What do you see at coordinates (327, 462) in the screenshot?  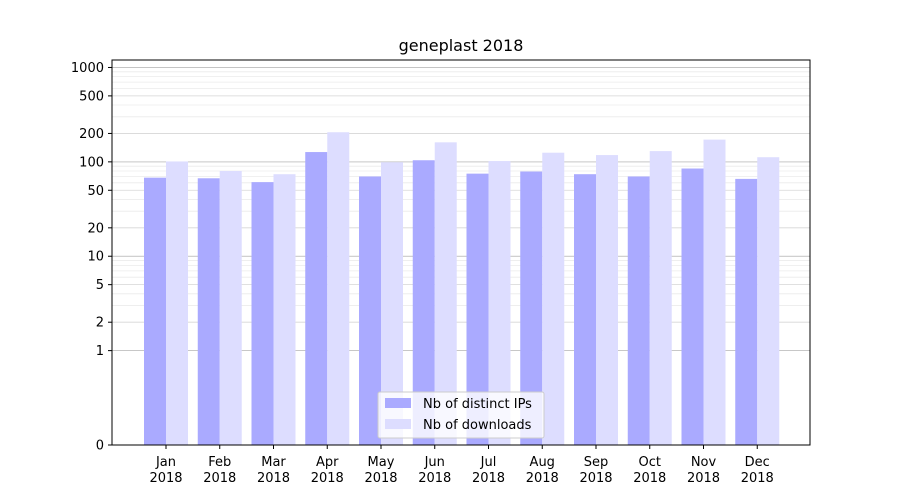 I see `x-tick-label: Apr` at bounding box center [327, 462].